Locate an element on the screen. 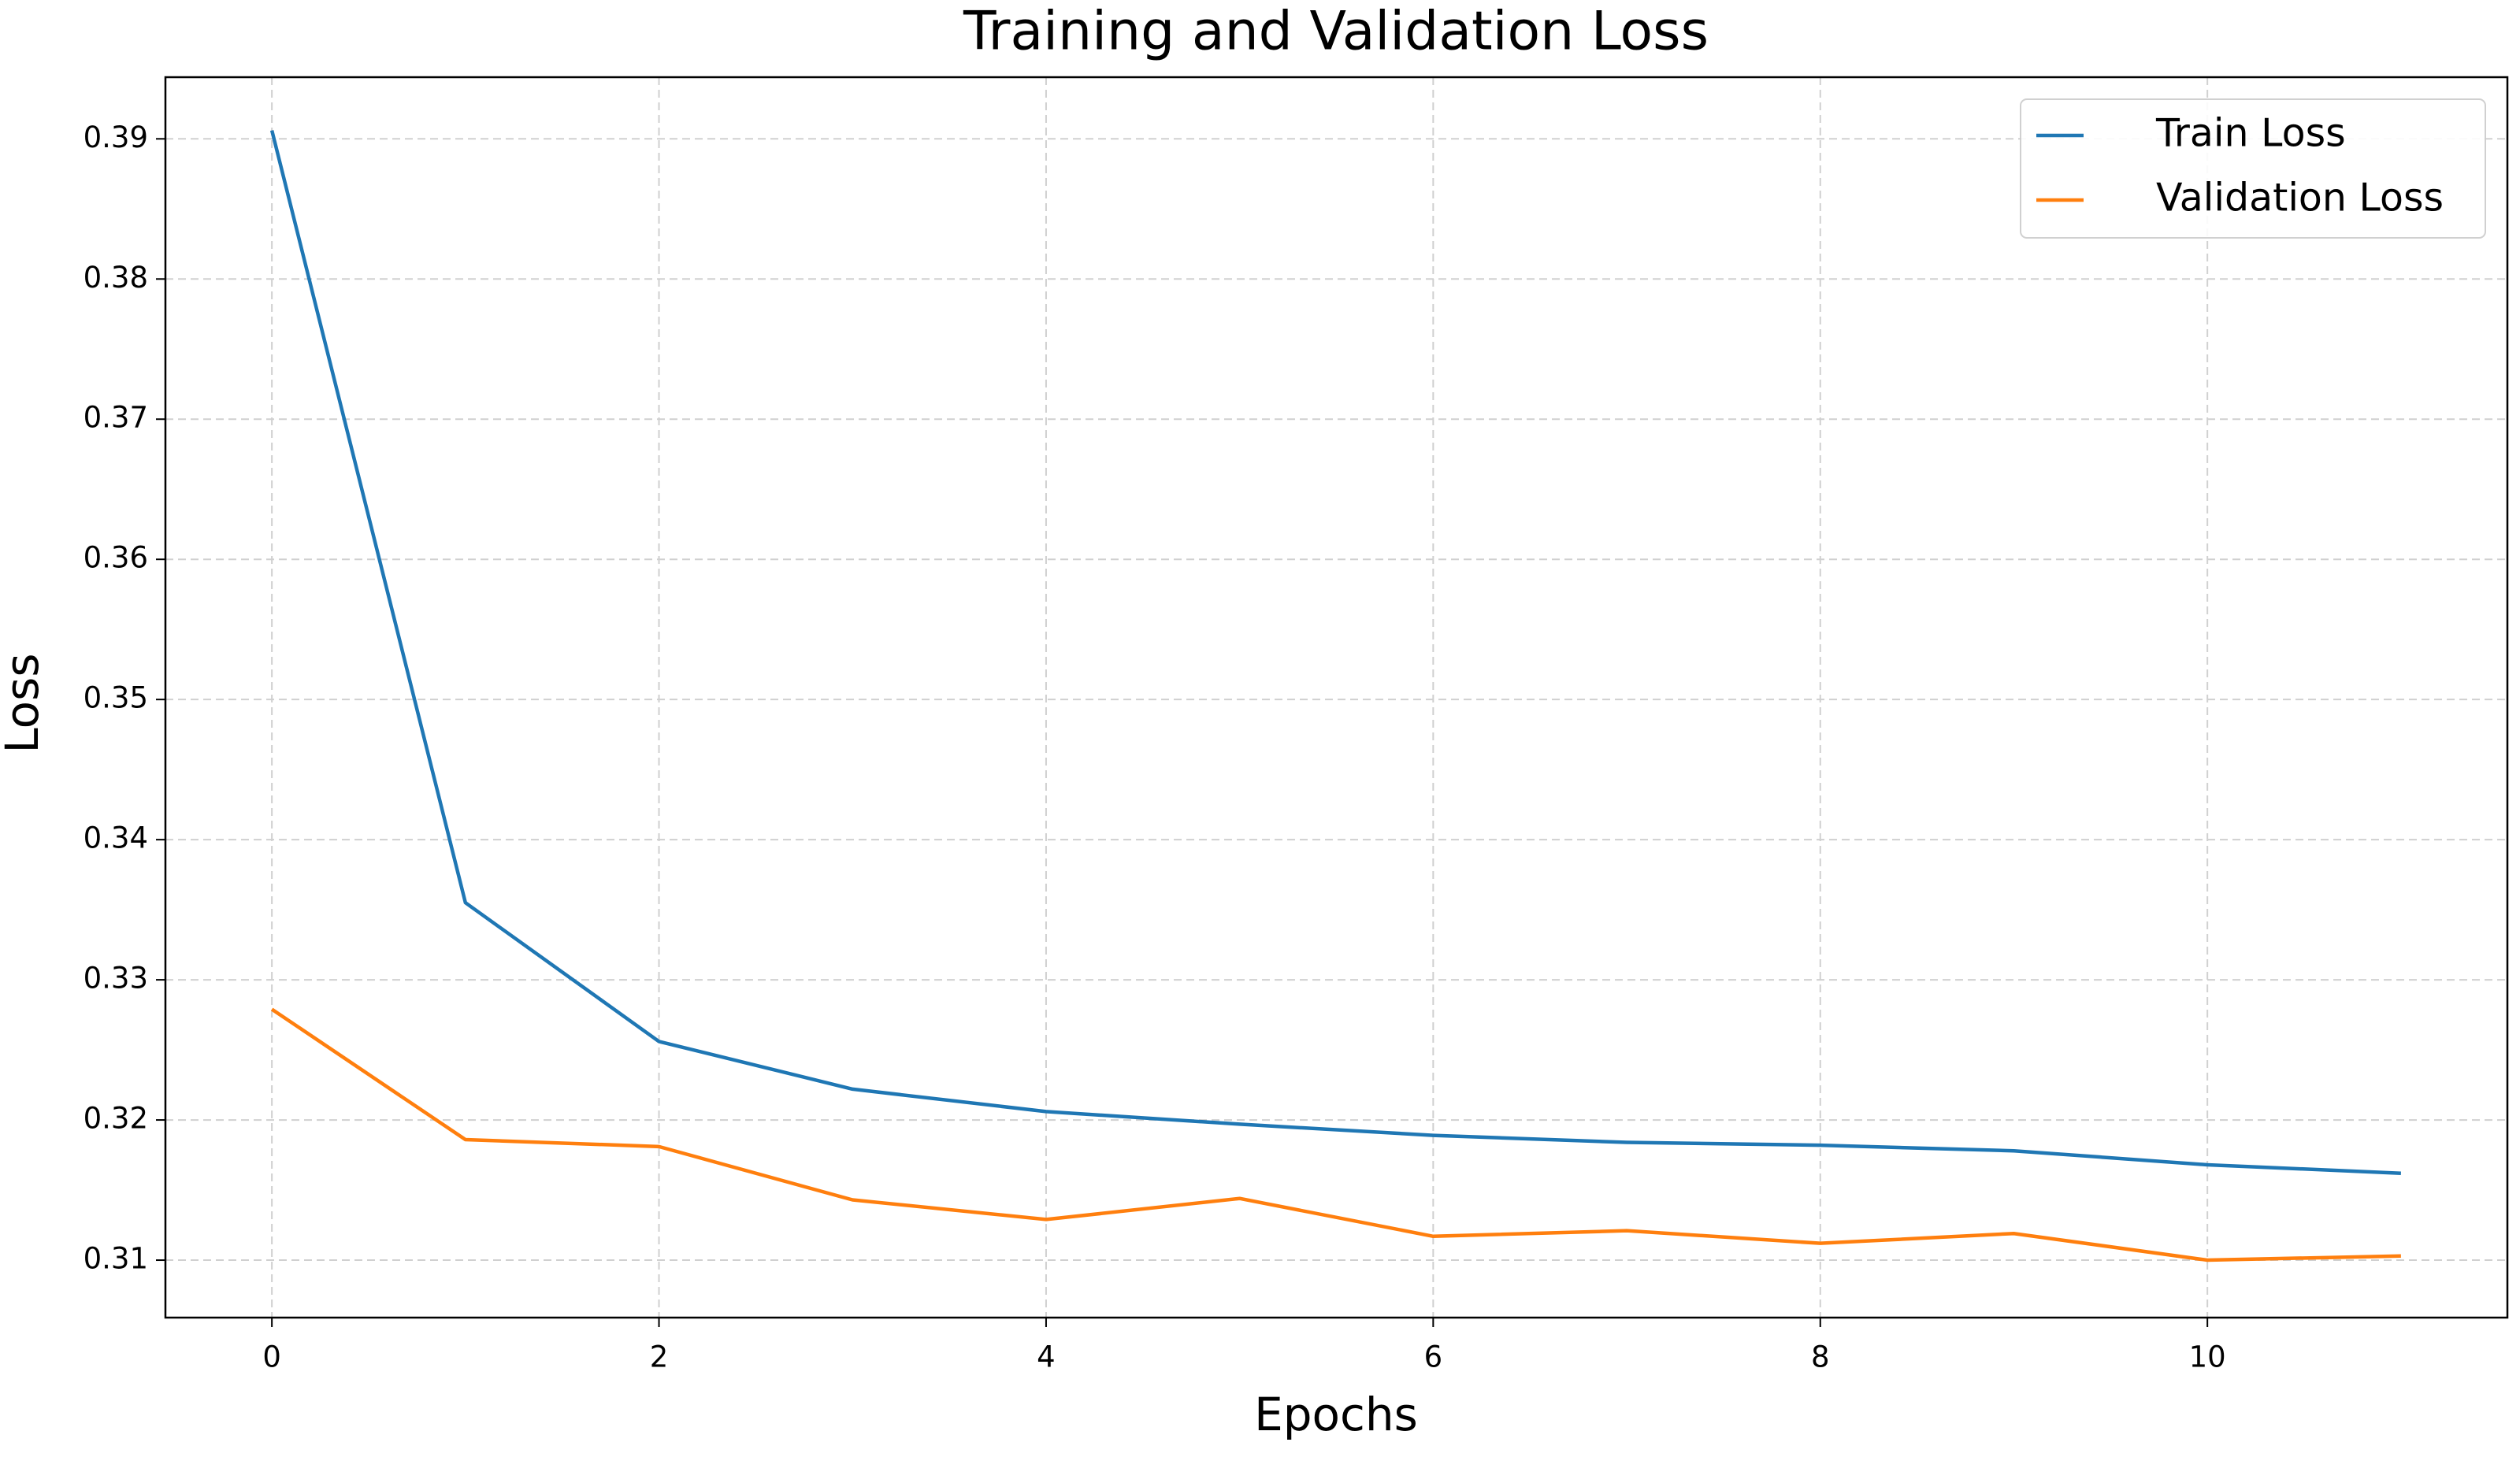 This screenshot has height=1457, width=2520. y-axis-label: Loss is located at coordinates (24, 703).